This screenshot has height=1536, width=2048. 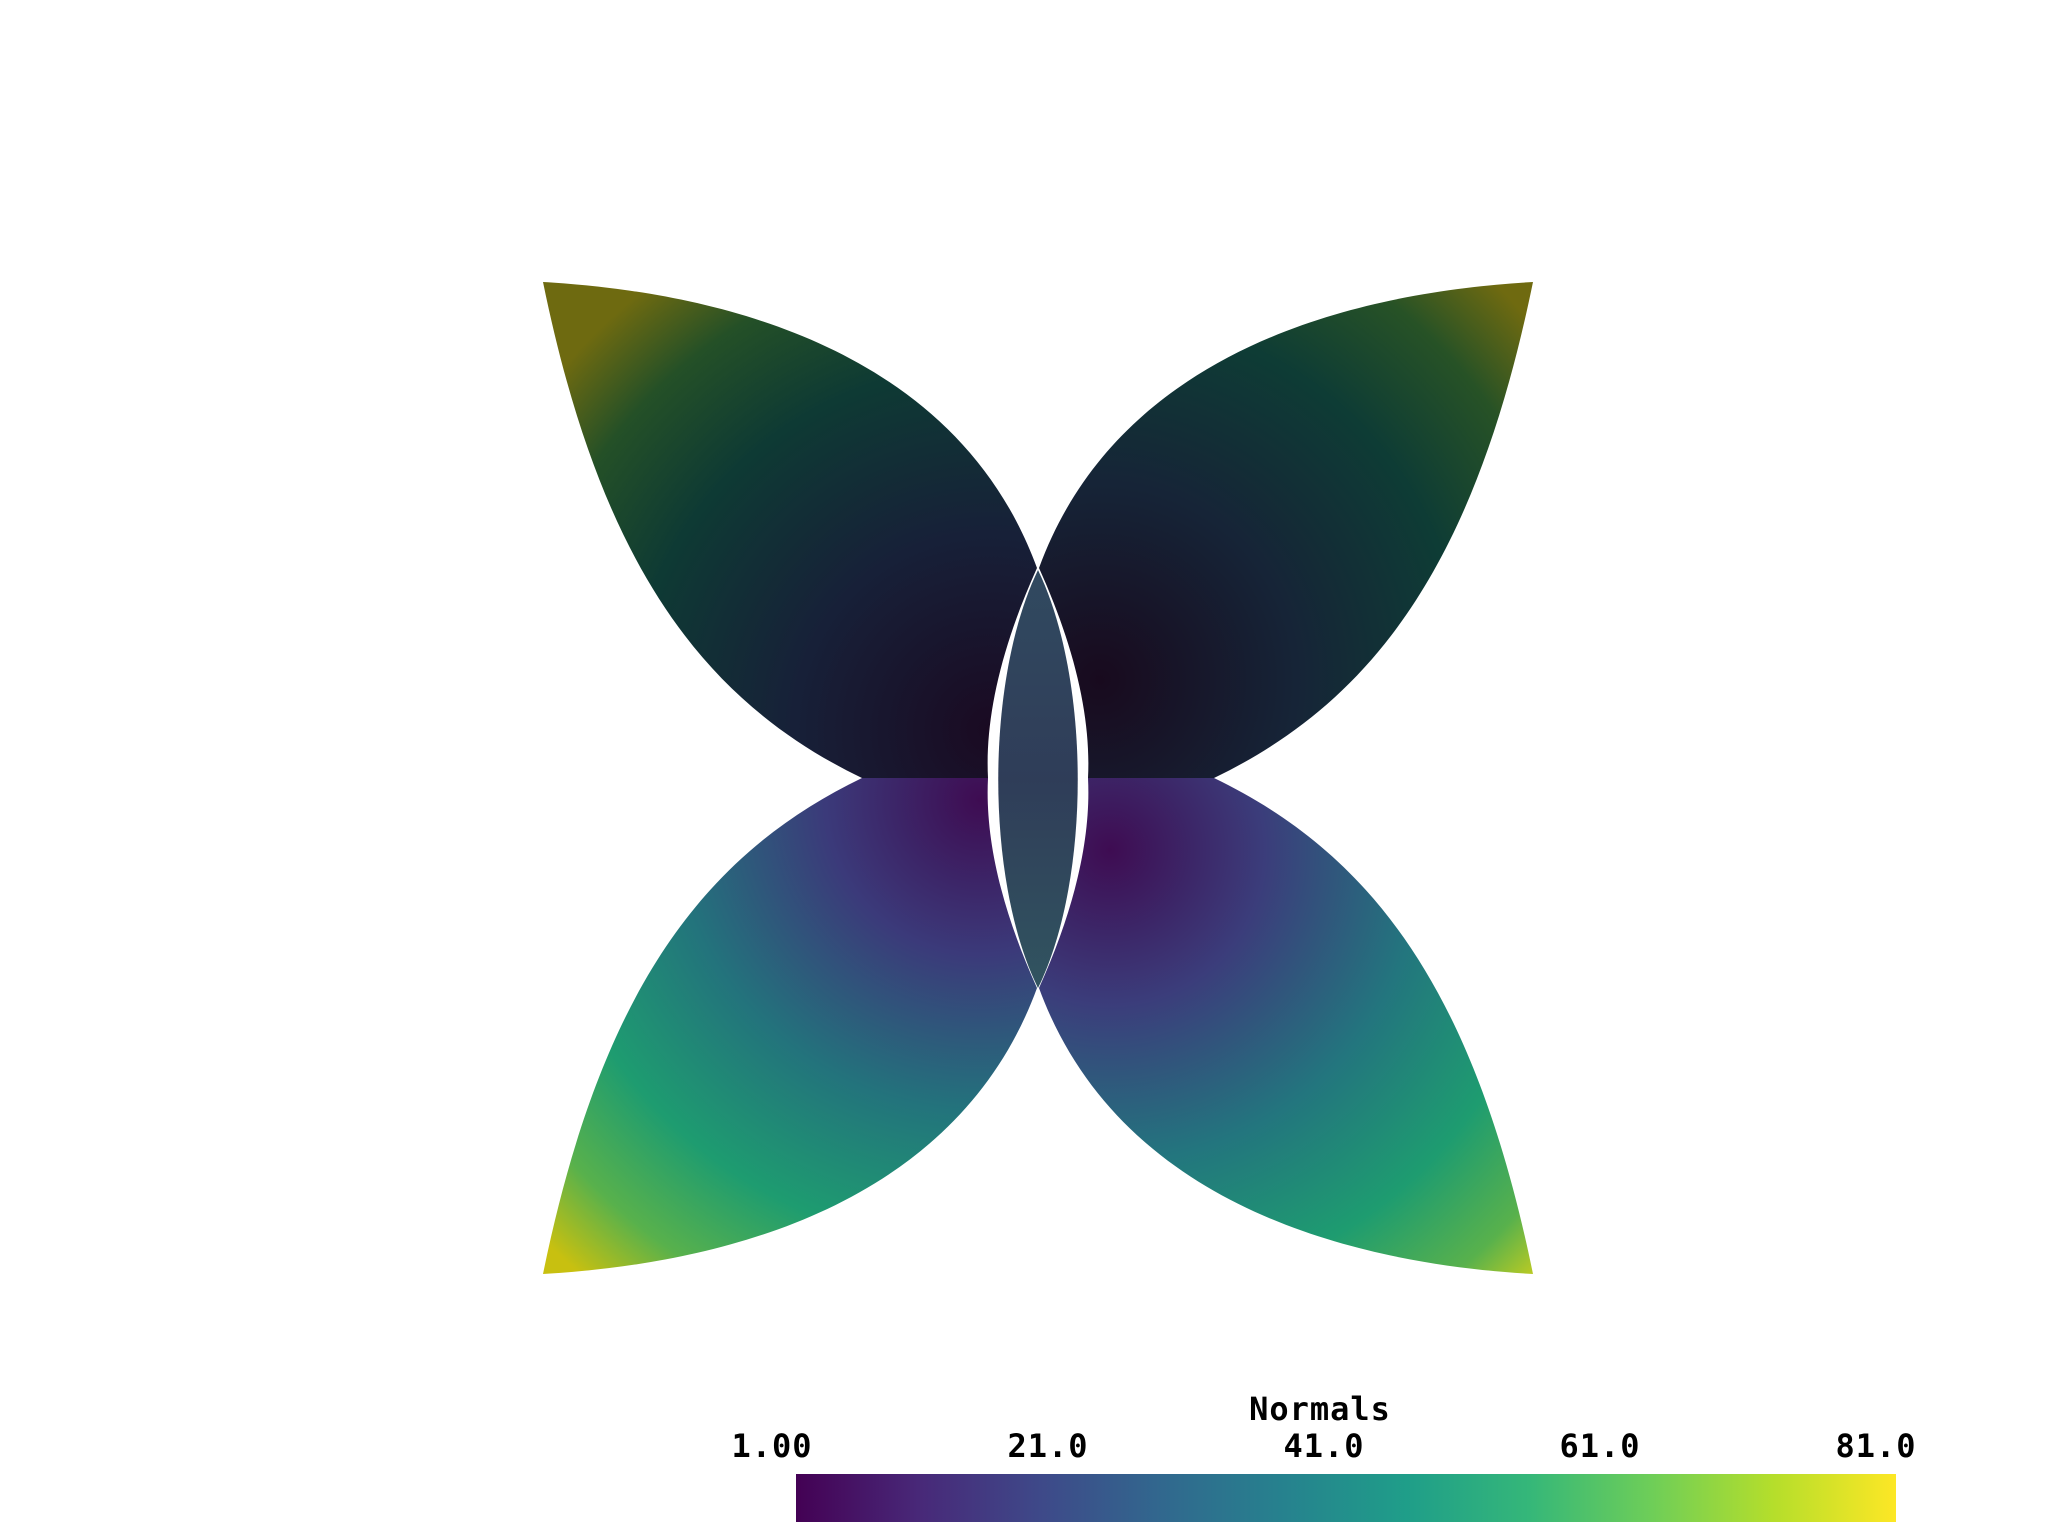 What do you see at coordinates (1286, 1026) in the screenshot?
I see `petal-lower-right` at bounding box center [1286, 1026].